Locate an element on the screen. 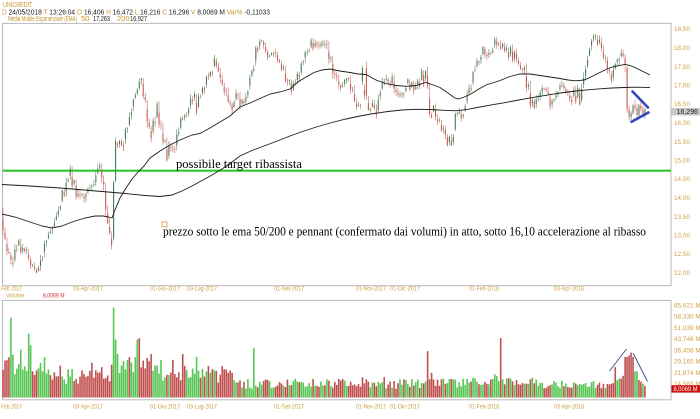 The width and height of the screenshot is (700, 419). svg-text: 18,50 is located at coordinates (682, 29).